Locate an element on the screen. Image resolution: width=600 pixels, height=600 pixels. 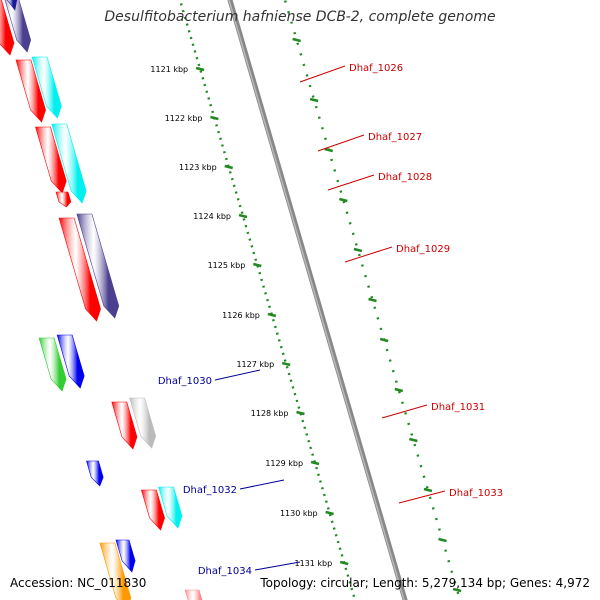
gene-label: Dhaf_1034 is located at coordinates (225, 571).